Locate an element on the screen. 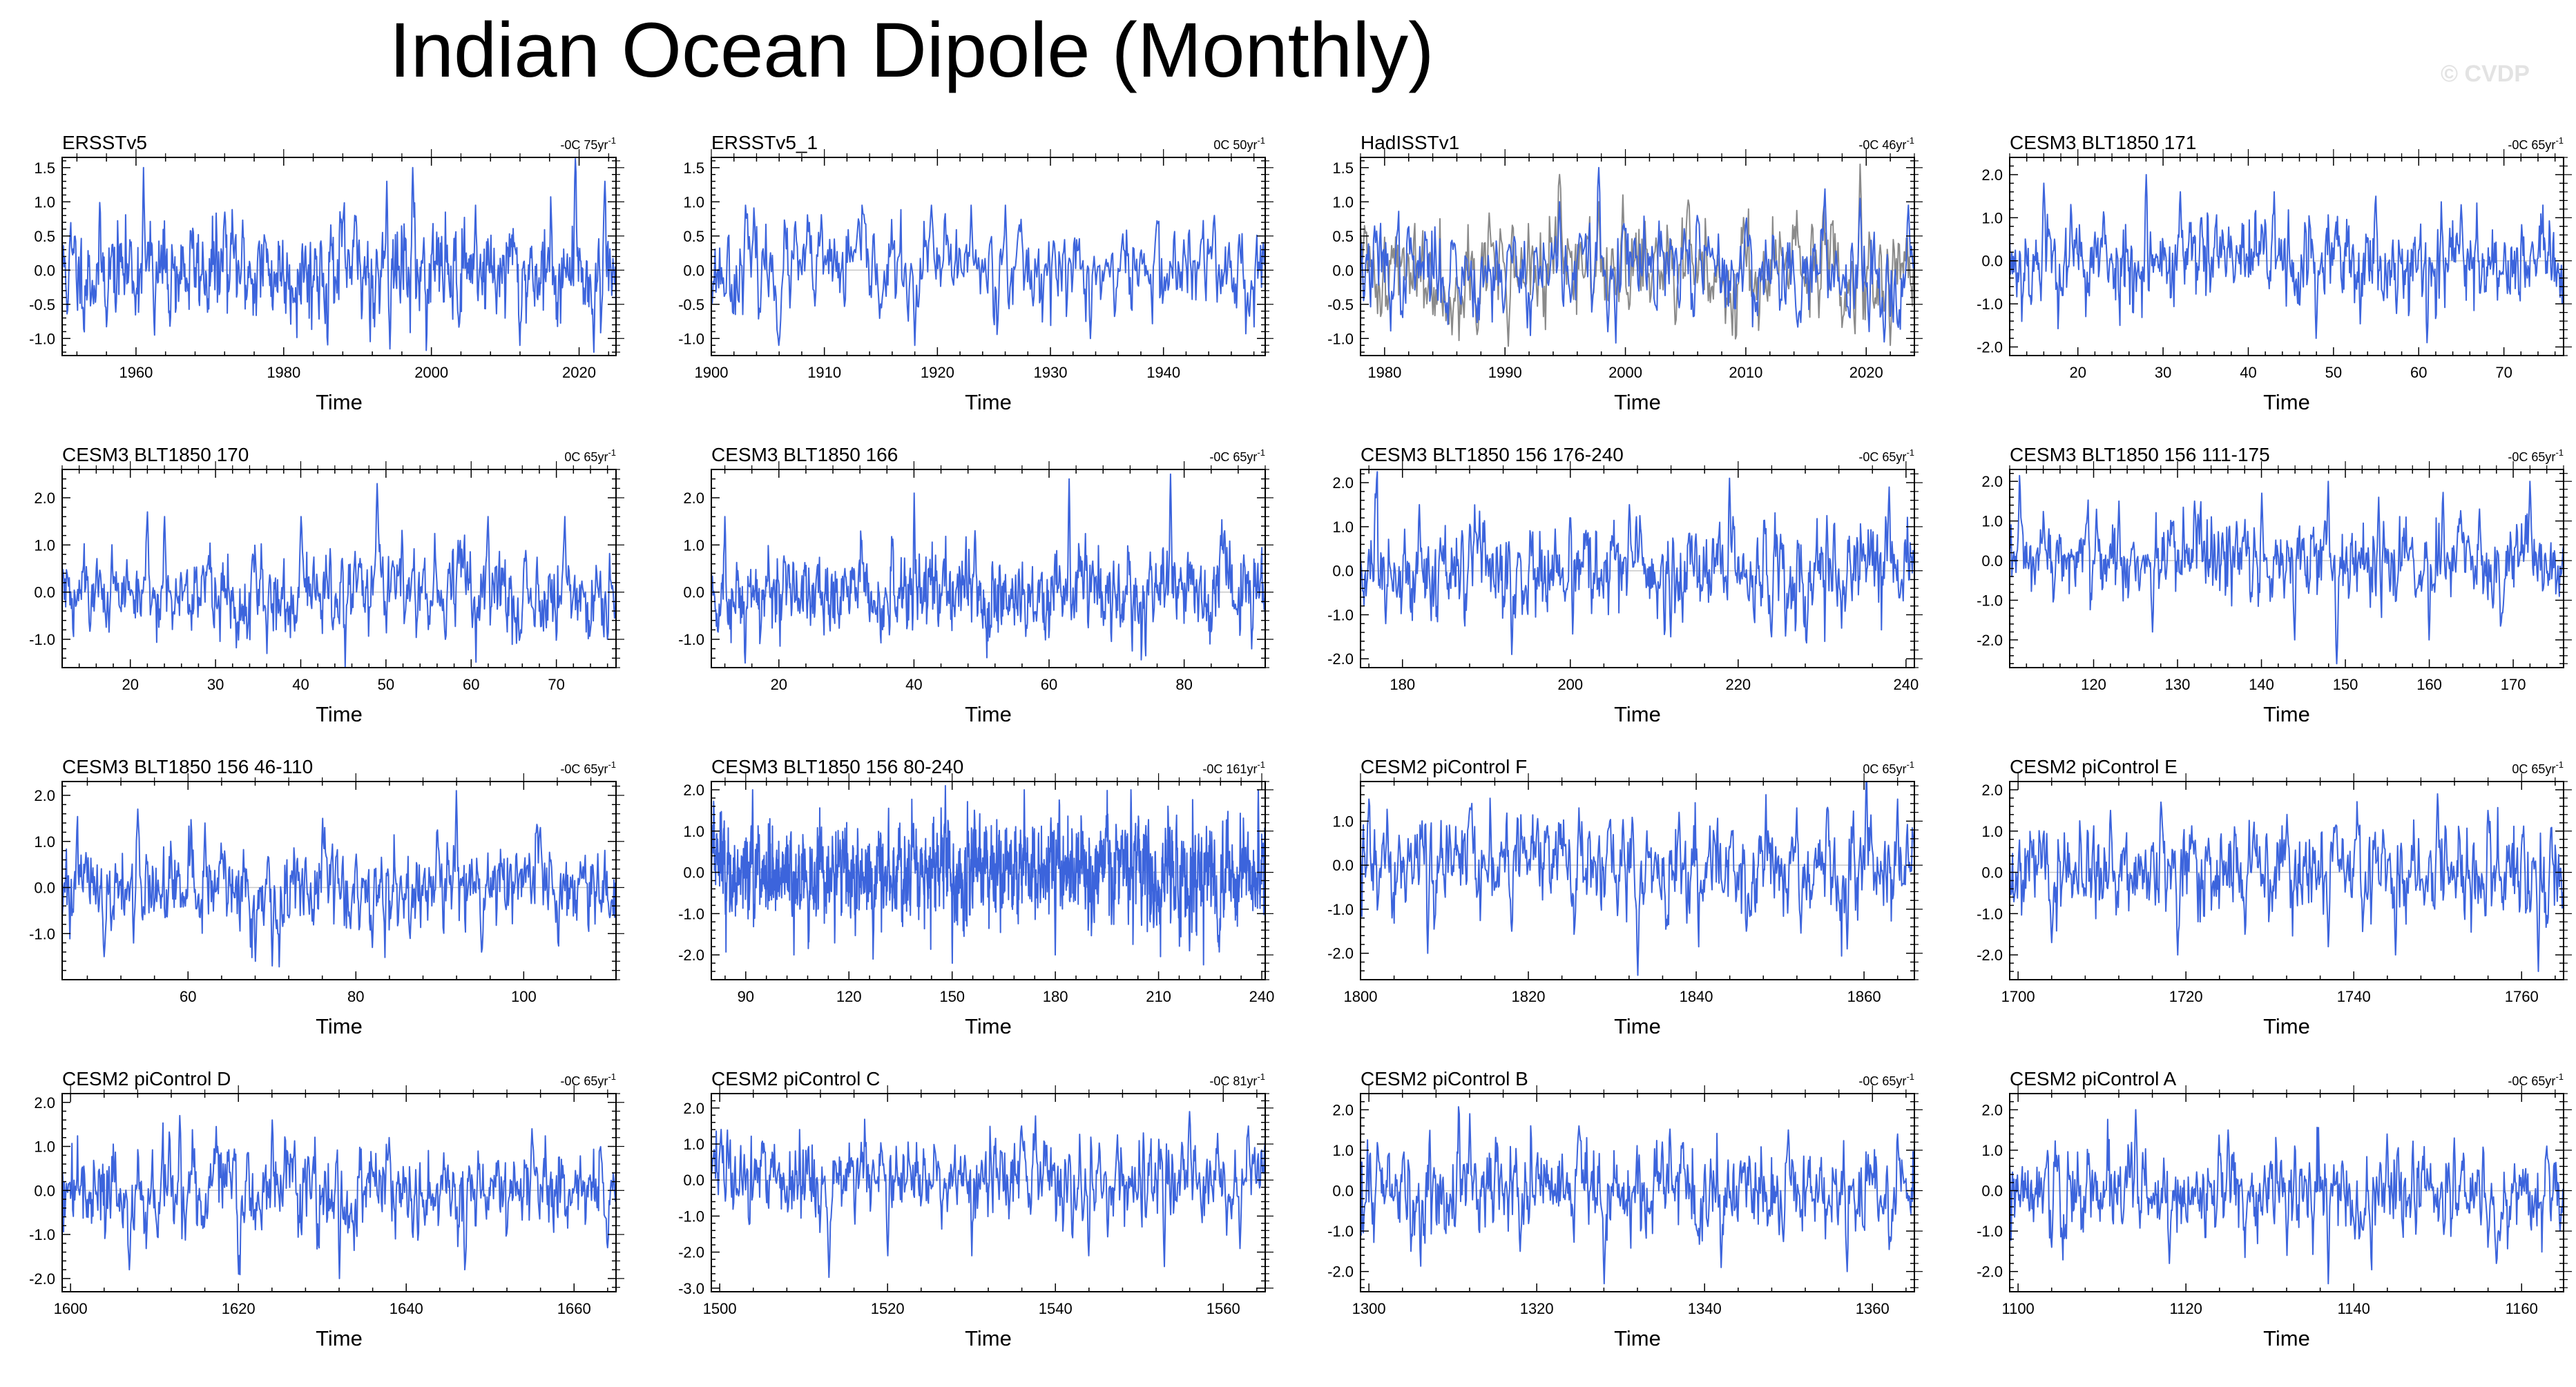 Image resolution: width=2576 pixels, height=1387 pixels. x-tick-label: 120 is located at coordinates (849, 997).